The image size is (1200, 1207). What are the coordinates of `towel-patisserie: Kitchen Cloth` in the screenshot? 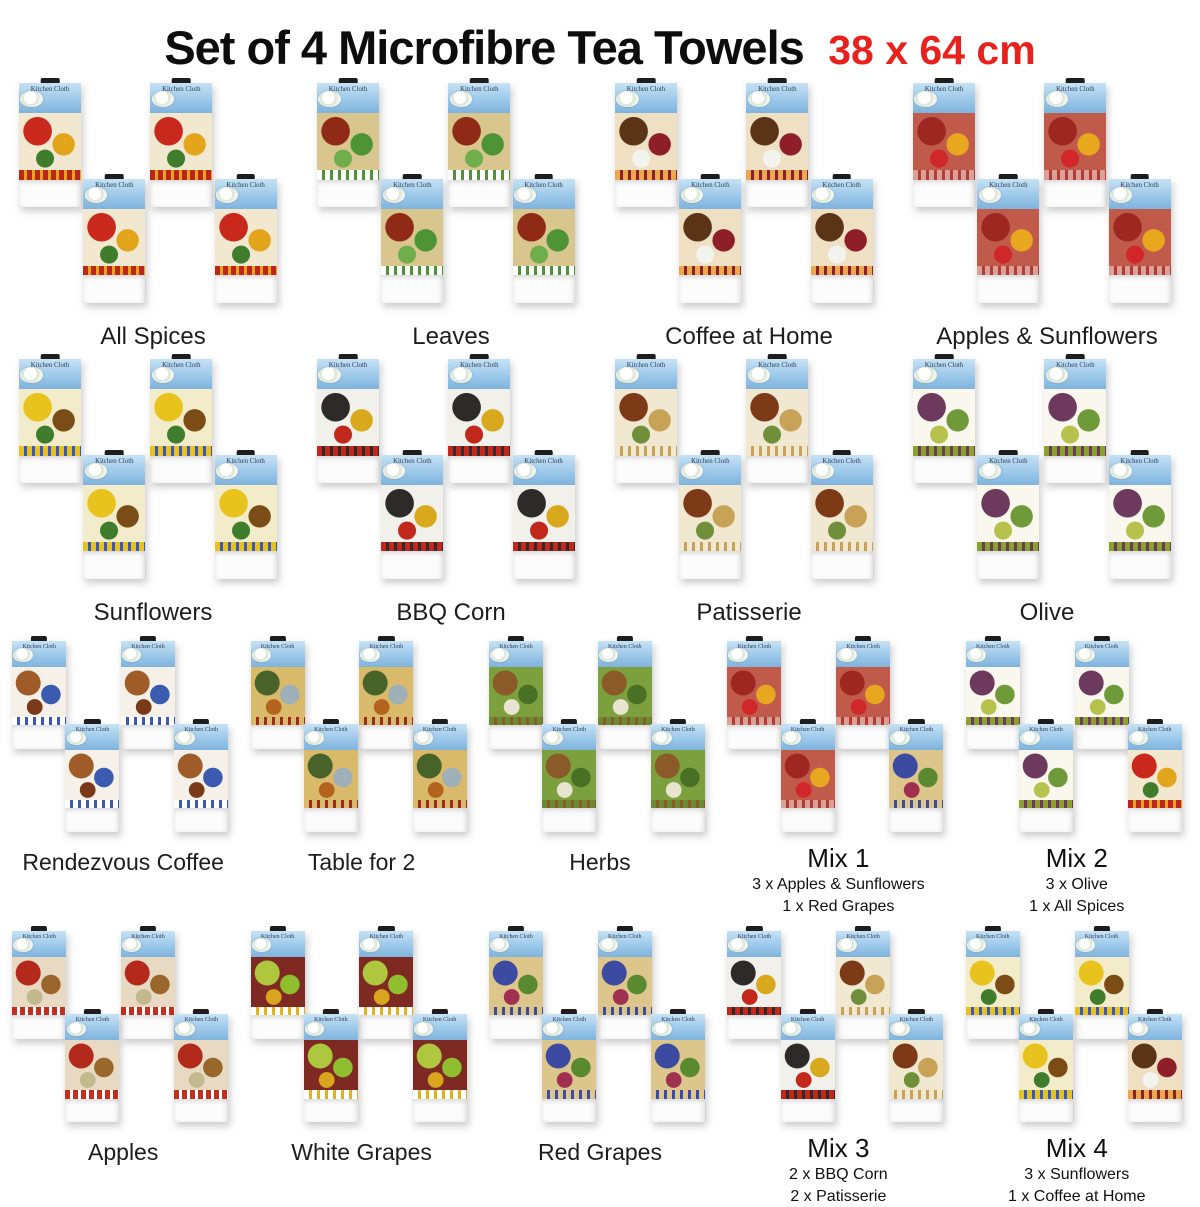 It's located at (916, 1066).